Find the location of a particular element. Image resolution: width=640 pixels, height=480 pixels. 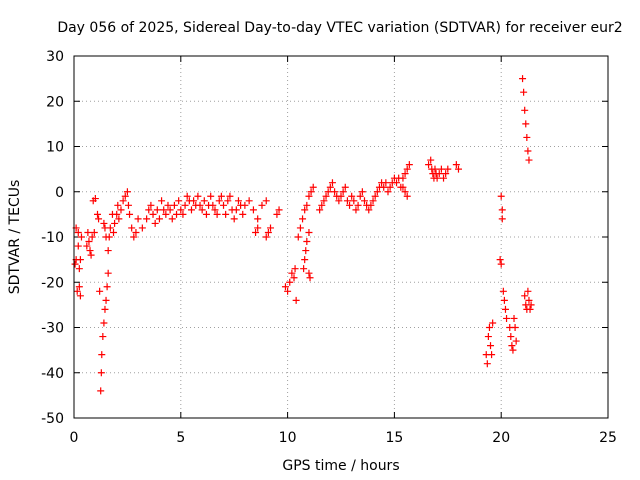

x-axis-label: GPS time / hours is located at coordinates (340, 466).